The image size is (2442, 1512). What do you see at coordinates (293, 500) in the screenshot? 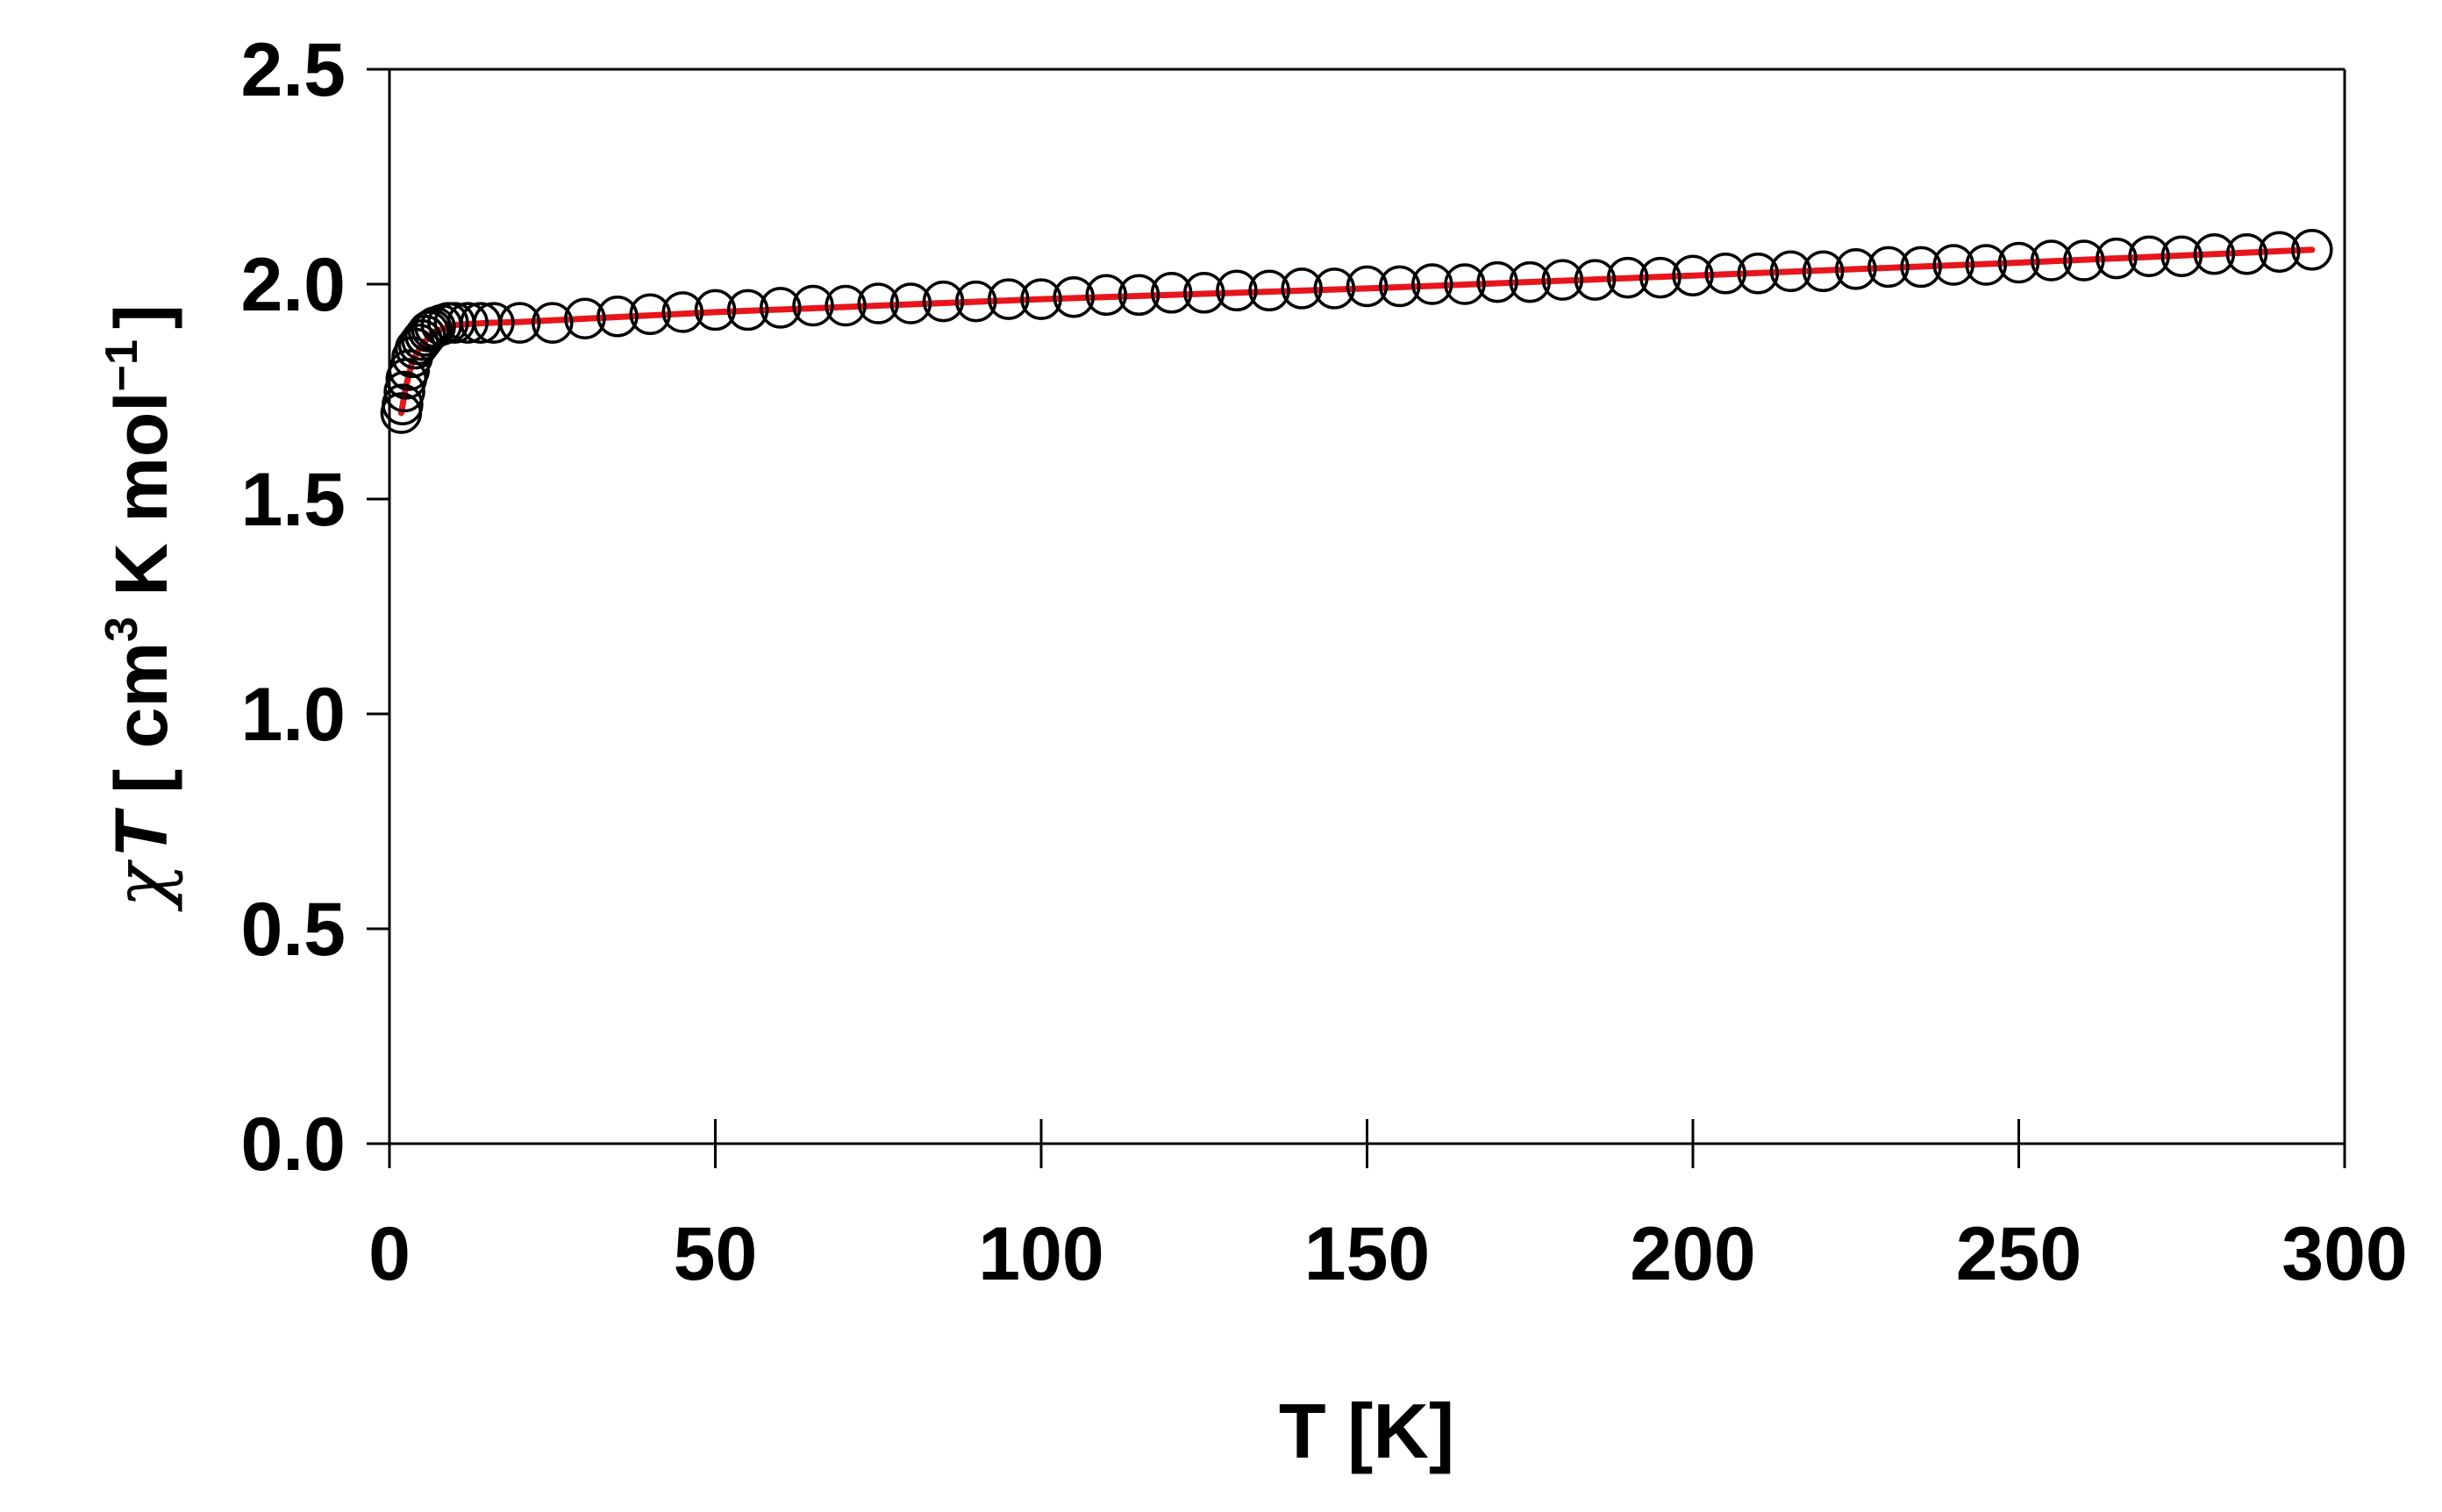
I see `y-tick-label: 1.5` at bounding box center [293, 500].